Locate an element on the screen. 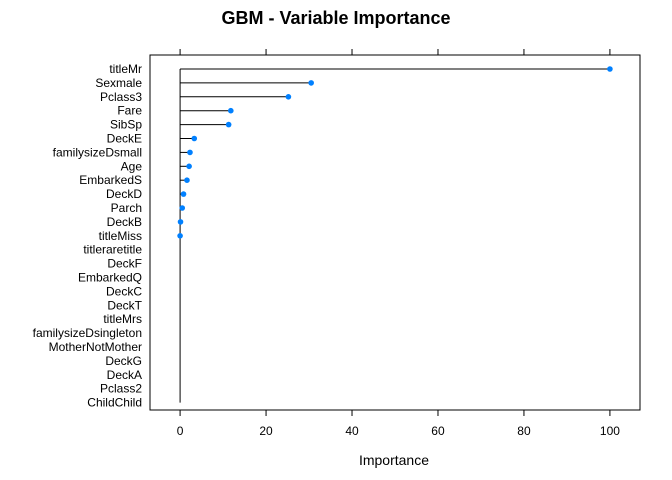  category-label: Parch is located at coordinates (126, 208).